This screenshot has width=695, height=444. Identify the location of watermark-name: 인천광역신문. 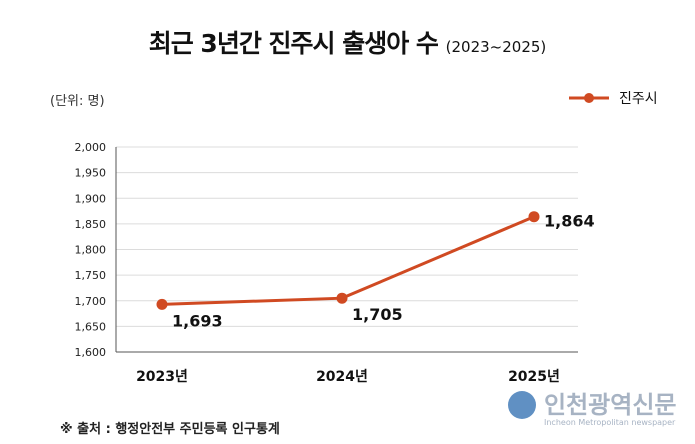
(610, 404).